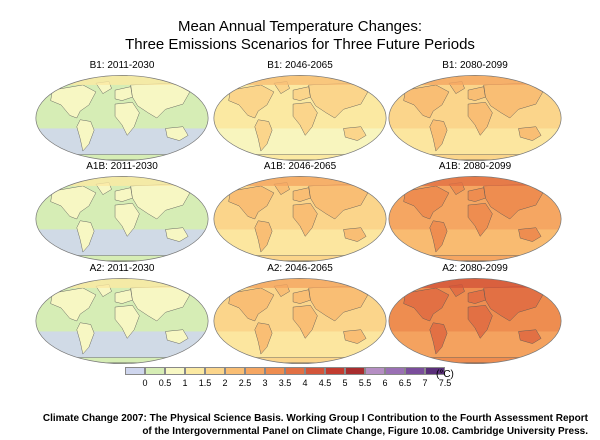 The height and width of the screenshot is (440, 600). Describe the element at coordinates (405, 383) in the screenshot. I see `legend-tick-label: 6.5` at that location.